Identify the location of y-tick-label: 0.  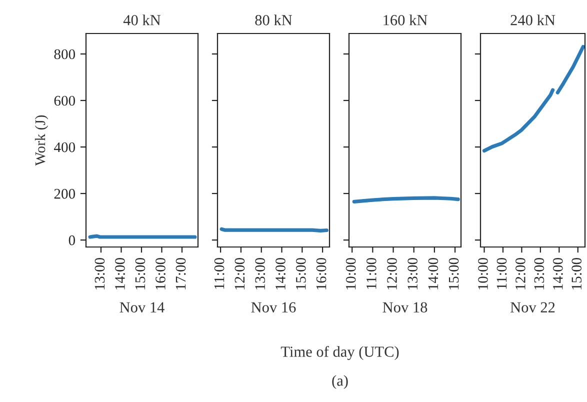
(72, 240).